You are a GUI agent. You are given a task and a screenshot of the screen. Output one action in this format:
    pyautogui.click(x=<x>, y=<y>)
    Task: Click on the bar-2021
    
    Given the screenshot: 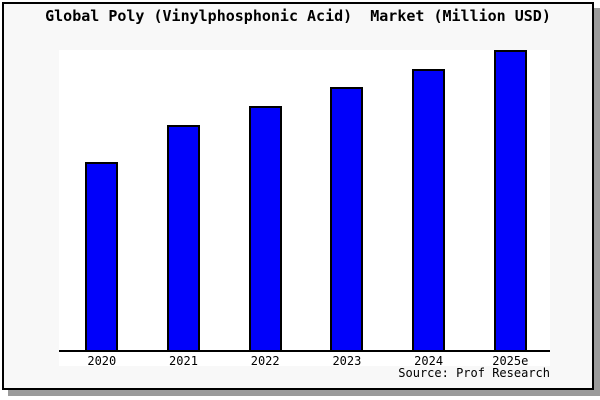 What is the action you would take?
    pyautogui.click(x=183, y=238)
    